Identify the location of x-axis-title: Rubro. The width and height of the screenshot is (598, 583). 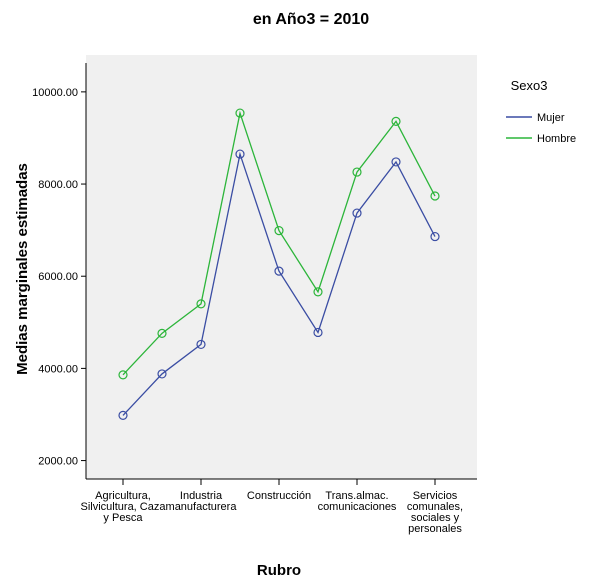
(279, 570).